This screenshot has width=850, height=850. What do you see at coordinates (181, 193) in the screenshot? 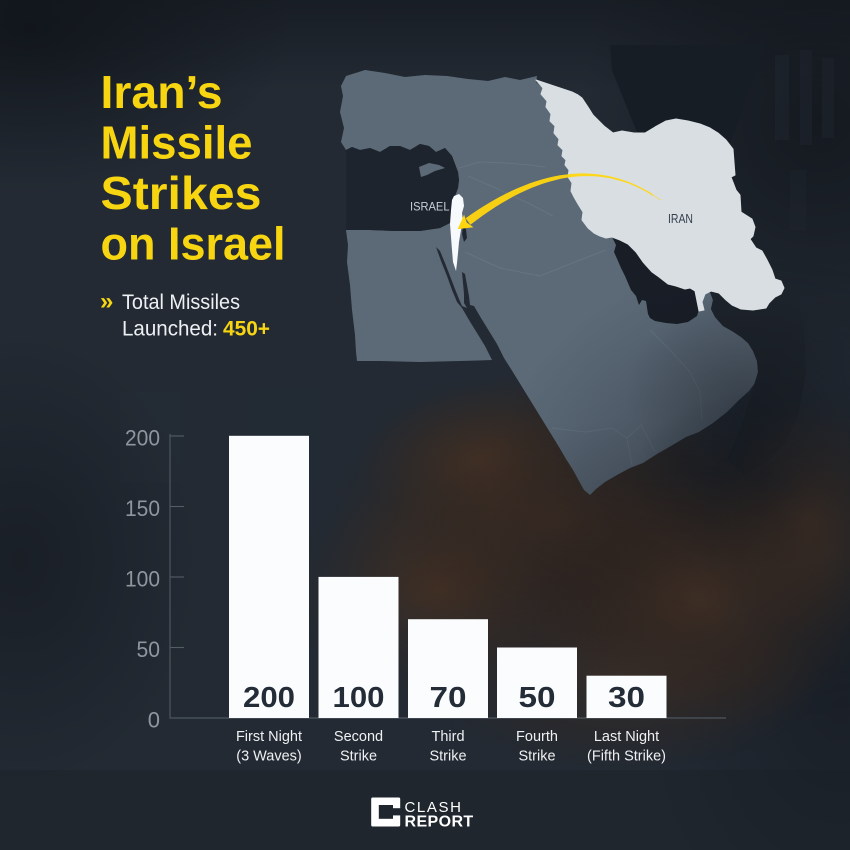
I see `svg-text: Strikes` at bounding box center [181, 193].